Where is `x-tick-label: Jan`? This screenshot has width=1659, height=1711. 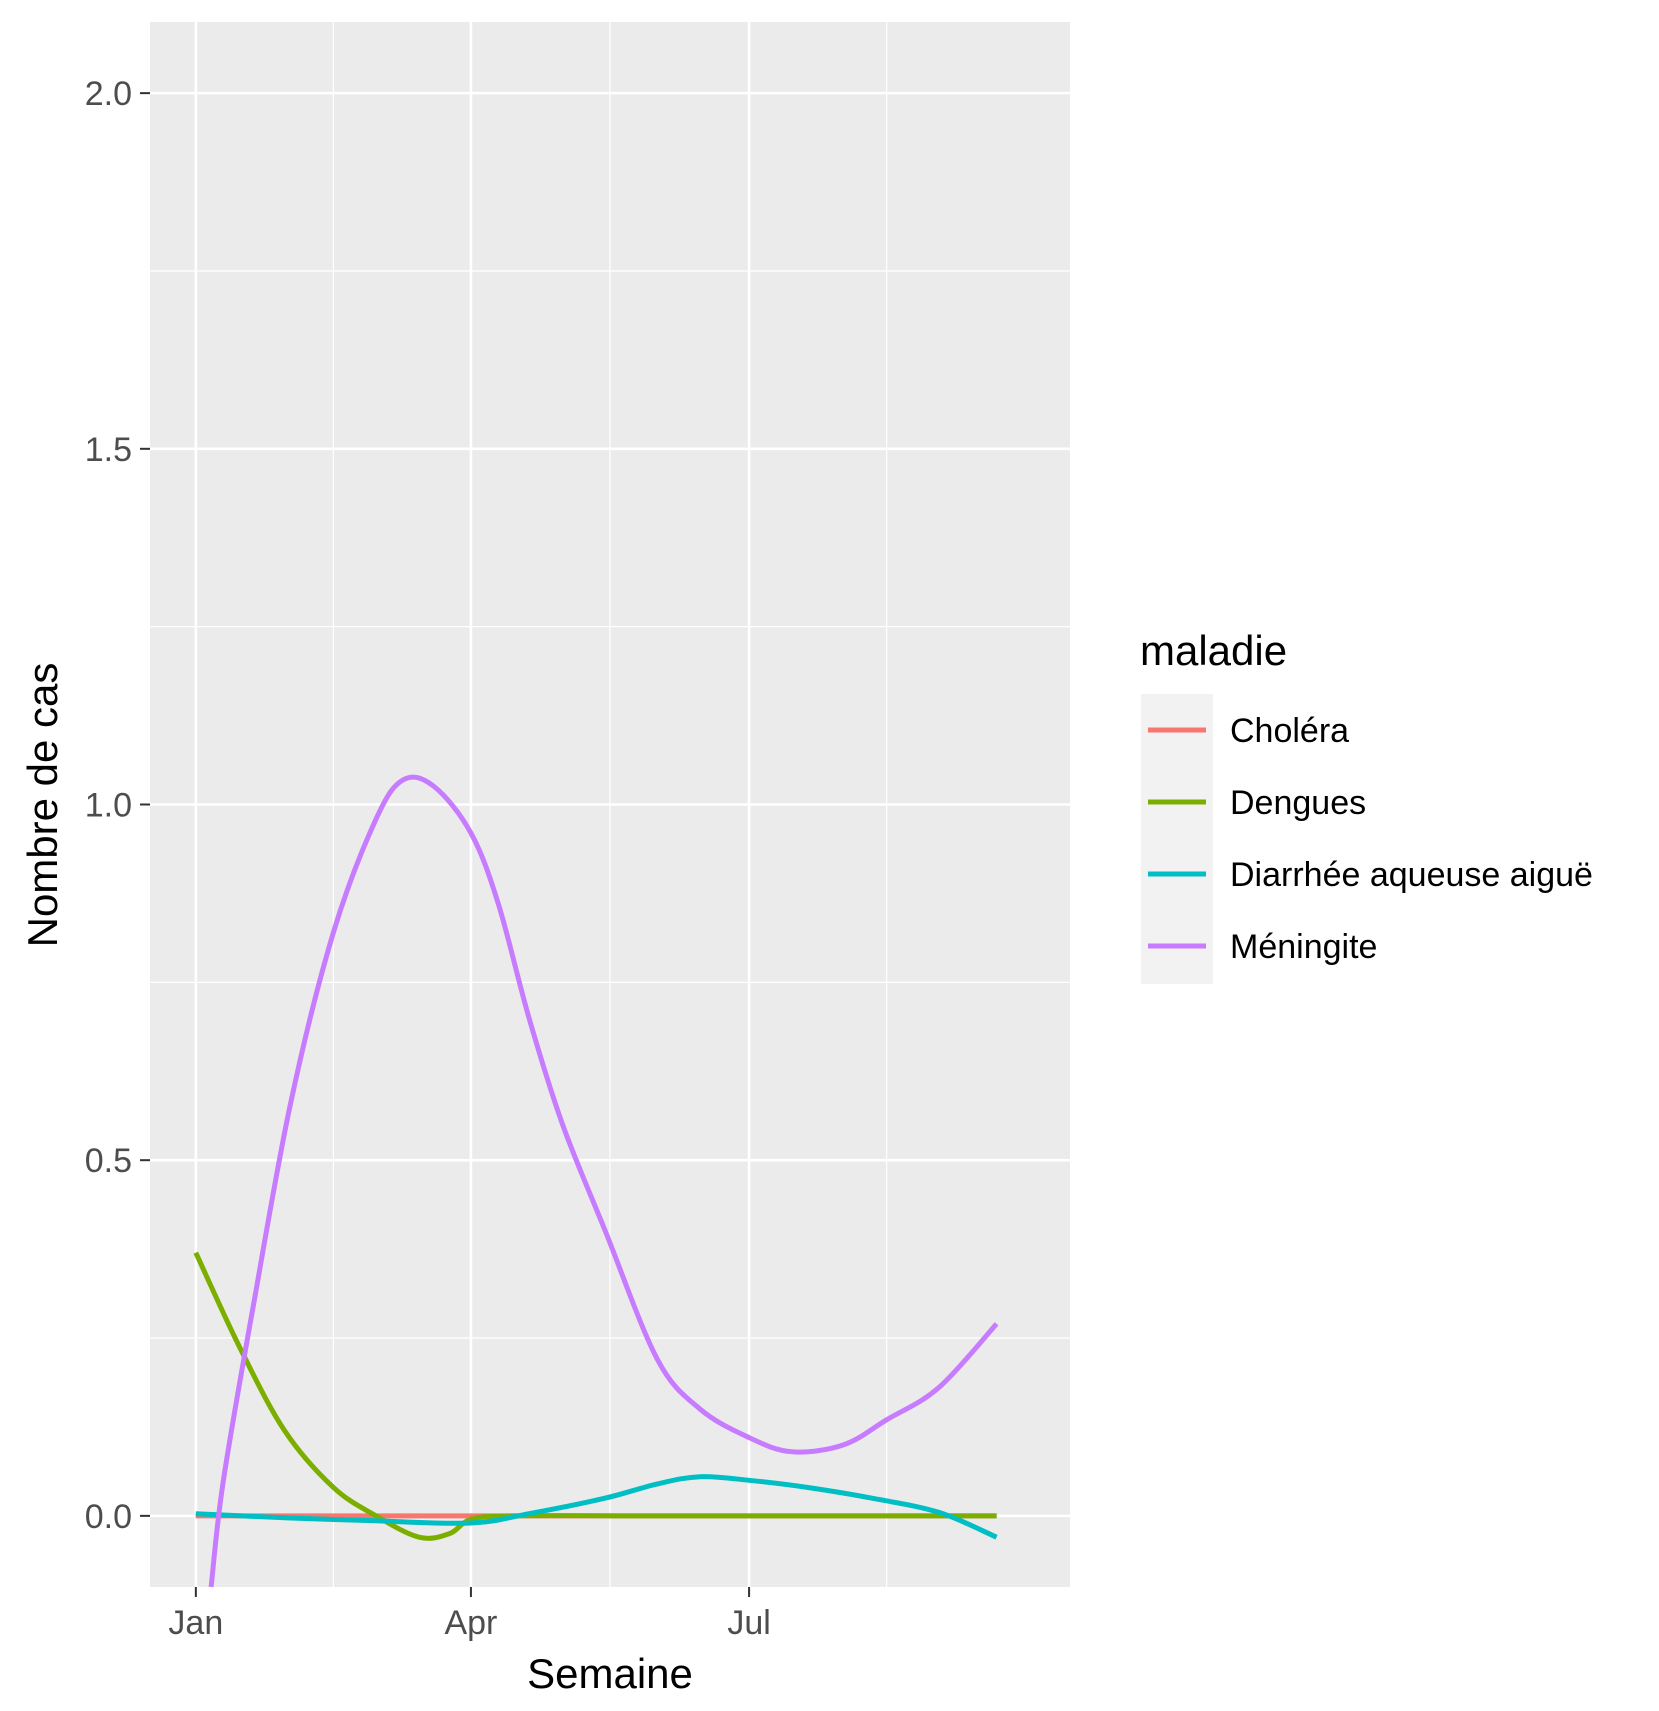 x-tick-label: Jan is located at coordinates (195, 1623).